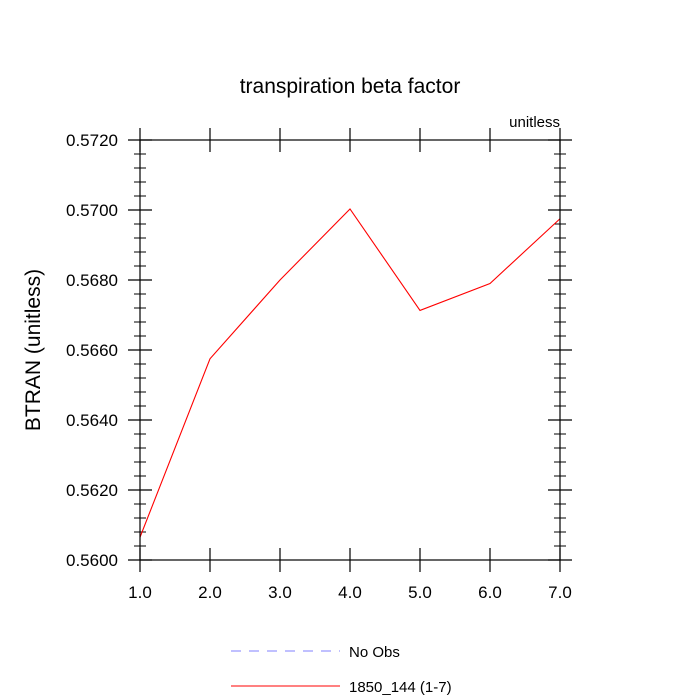 Image resolution: width=700 pixels, height=700 pixels. I want to click on y-tick-label: 0.5720, so click(92, 140).